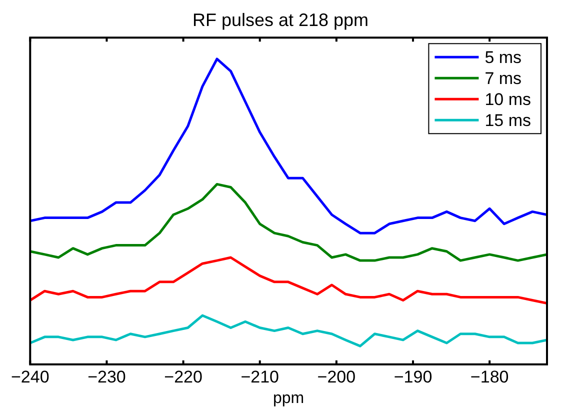 The height and width of the screenshot is (416, 561). What do you see at coordinates (288, 398) in the screenshot?
I see `x-axis-title: ppm` at bounding box center [288, 398].